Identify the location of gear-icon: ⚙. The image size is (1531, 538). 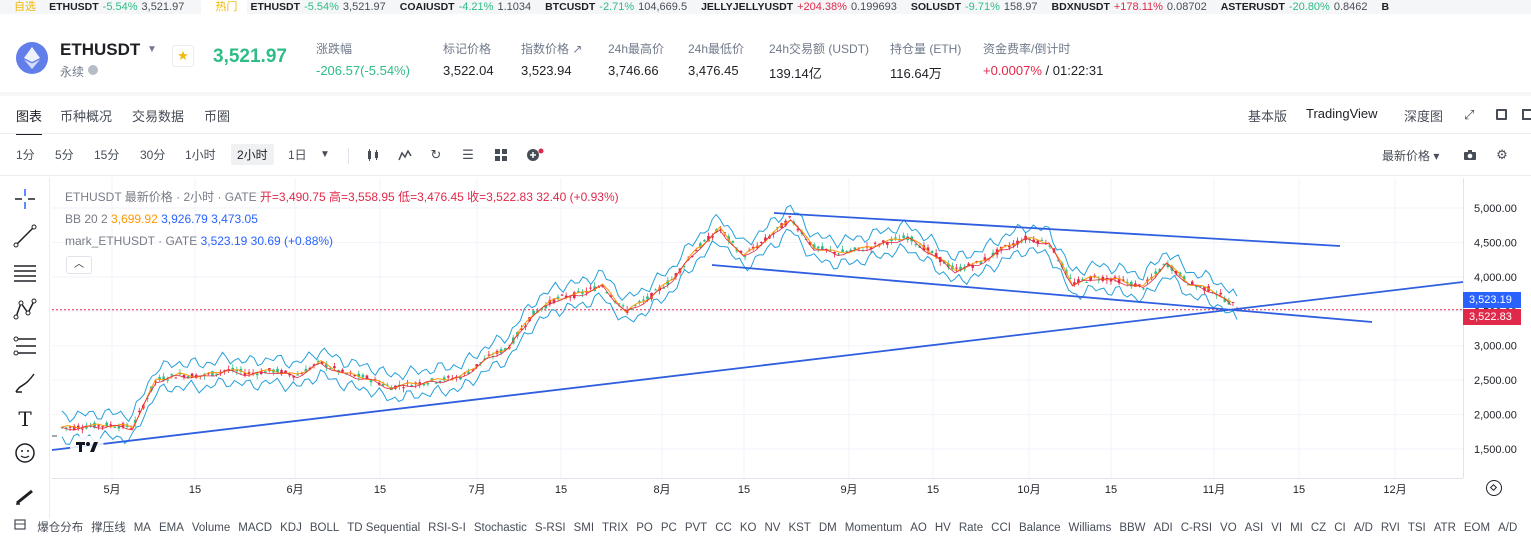
(1502, 154).